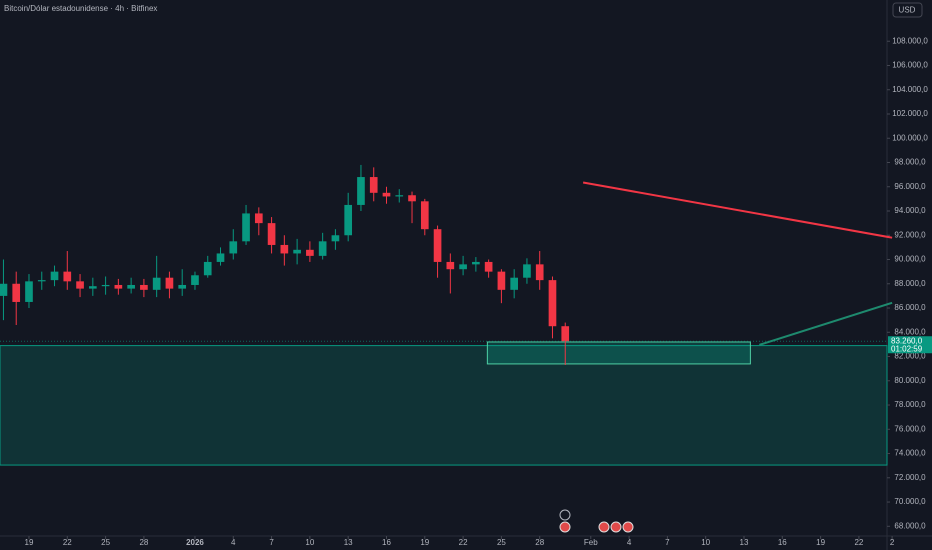 The height and width of the screenshot is (550, 932). I want to click on y-tick-label: 84.000,0, so click(910, 331).